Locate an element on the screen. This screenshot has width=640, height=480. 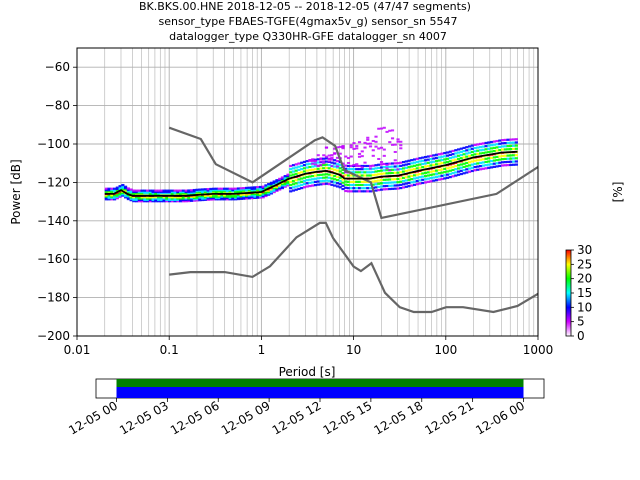
x-axis-label: Period [s] is located at coordinates (307, 372).